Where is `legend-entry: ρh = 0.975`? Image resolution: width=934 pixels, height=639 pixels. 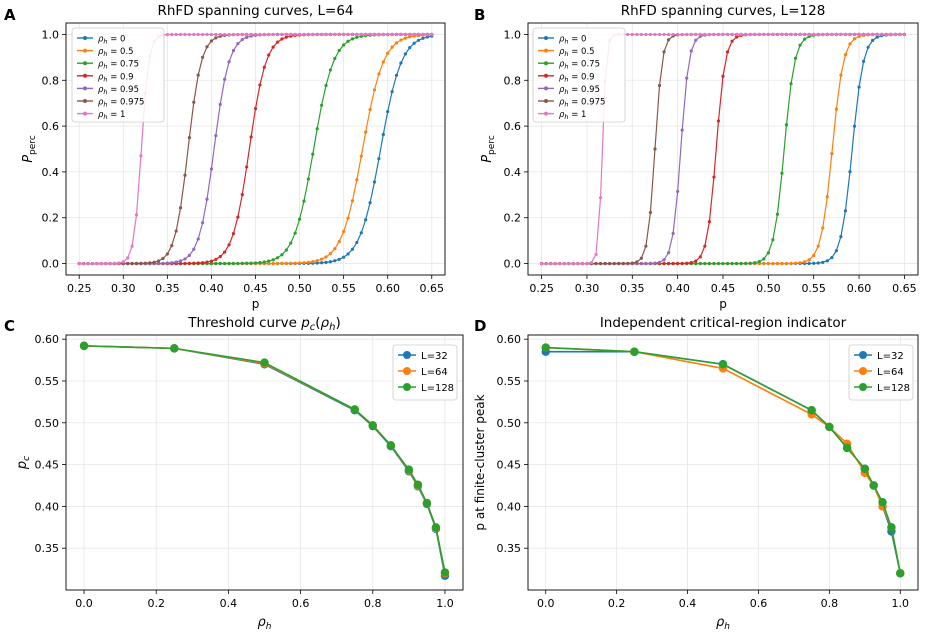 legend-entry: ρh = 0.975 is located at coordinates (571, 103).